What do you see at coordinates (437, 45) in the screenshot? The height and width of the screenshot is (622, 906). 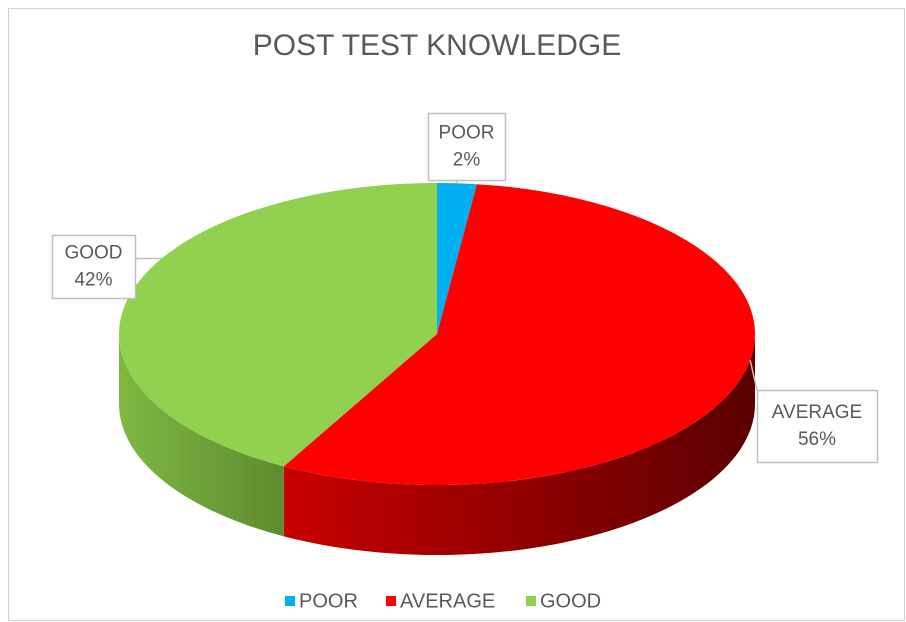 I see `chart-title: POST TEST KNOWLEDGE` at bounding box center [437, 45].